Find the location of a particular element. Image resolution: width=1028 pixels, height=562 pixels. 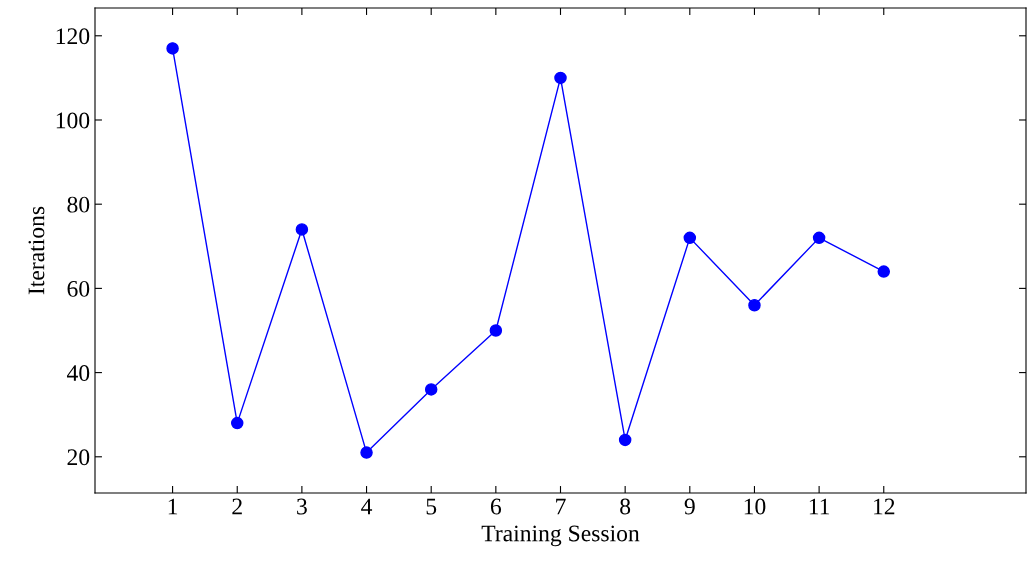

x-tick-label: 9 is located at coordinates (689, 506).